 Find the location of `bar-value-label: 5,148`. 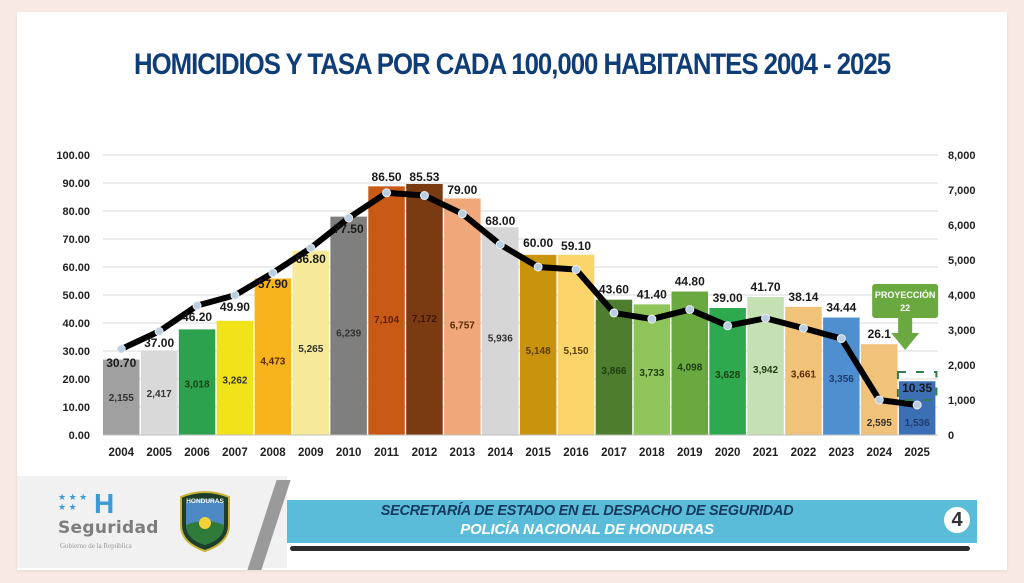

bar-value-label: 5,148 is located at coordinates (538, 351).